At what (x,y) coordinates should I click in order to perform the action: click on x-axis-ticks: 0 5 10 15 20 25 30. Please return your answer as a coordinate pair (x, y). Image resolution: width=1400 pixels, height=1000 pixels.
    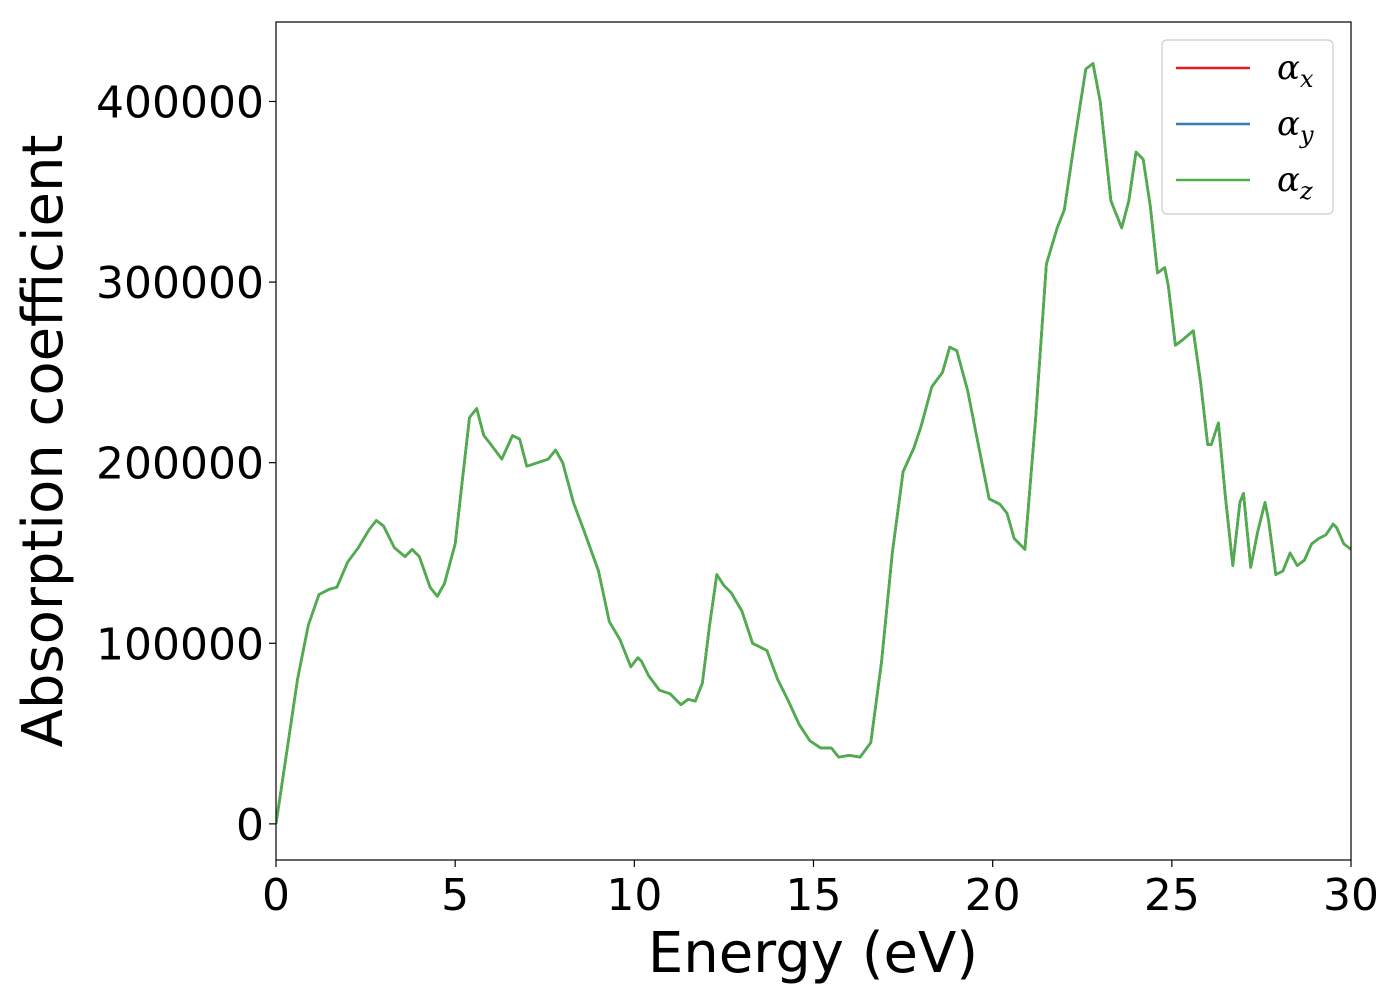
    Looking at the image, I should click on (820, 890).